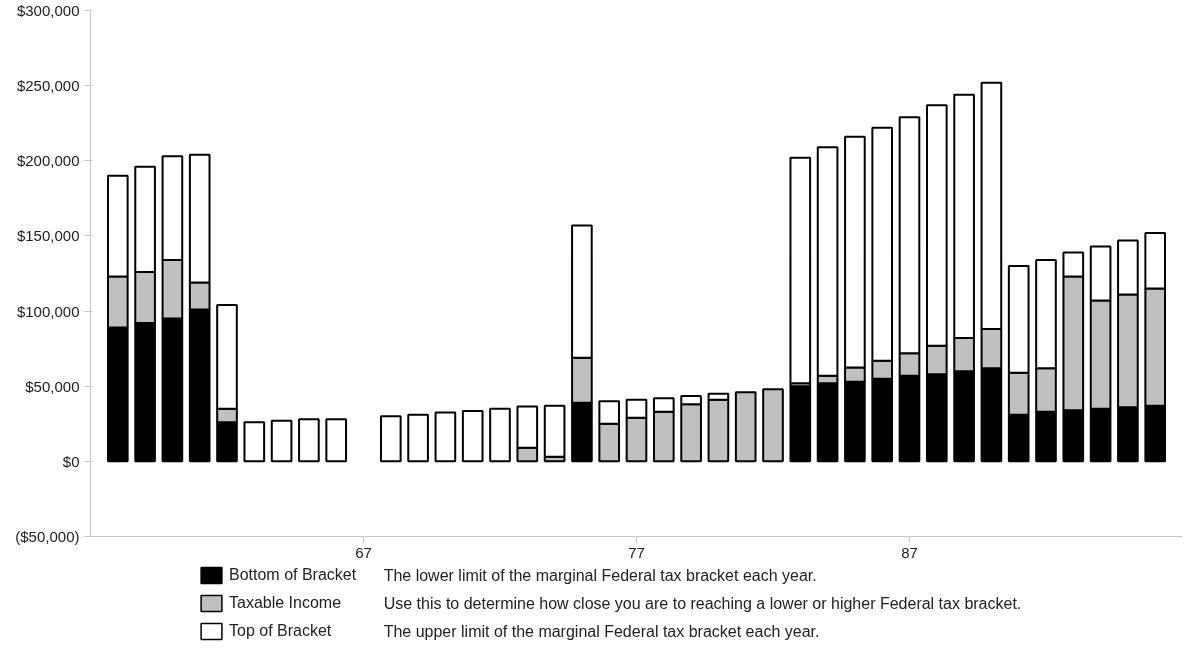 The image size is (1192, 669). I want to click on text: The upper limit of the marginal Federal tax bracket each year., so click(601, 631).